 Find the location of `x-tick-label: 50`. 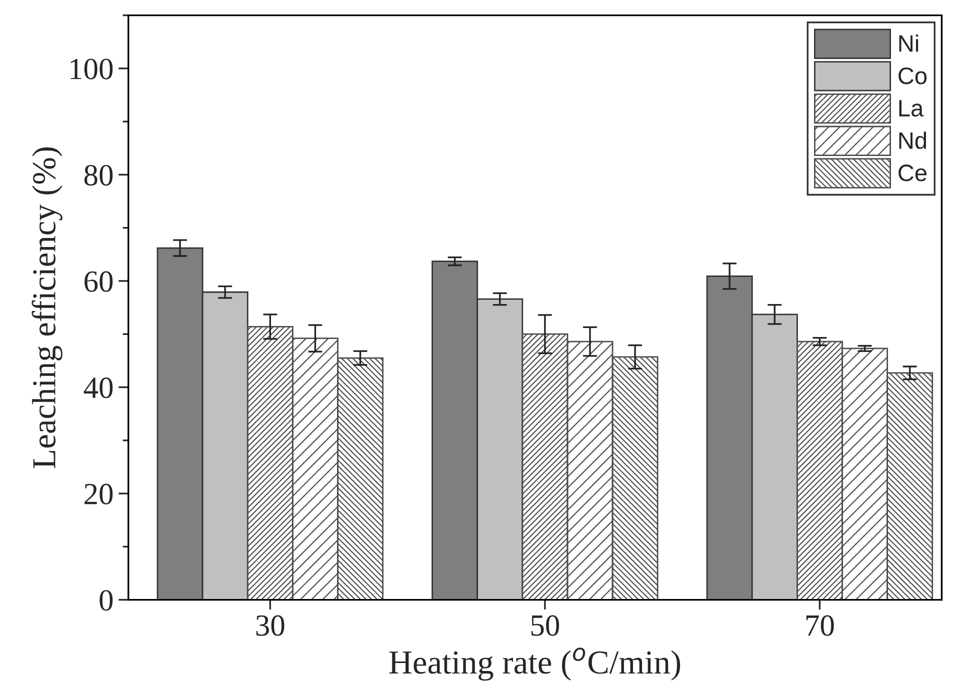

x-tick-label: 50 is located at coordinates (545, 625).